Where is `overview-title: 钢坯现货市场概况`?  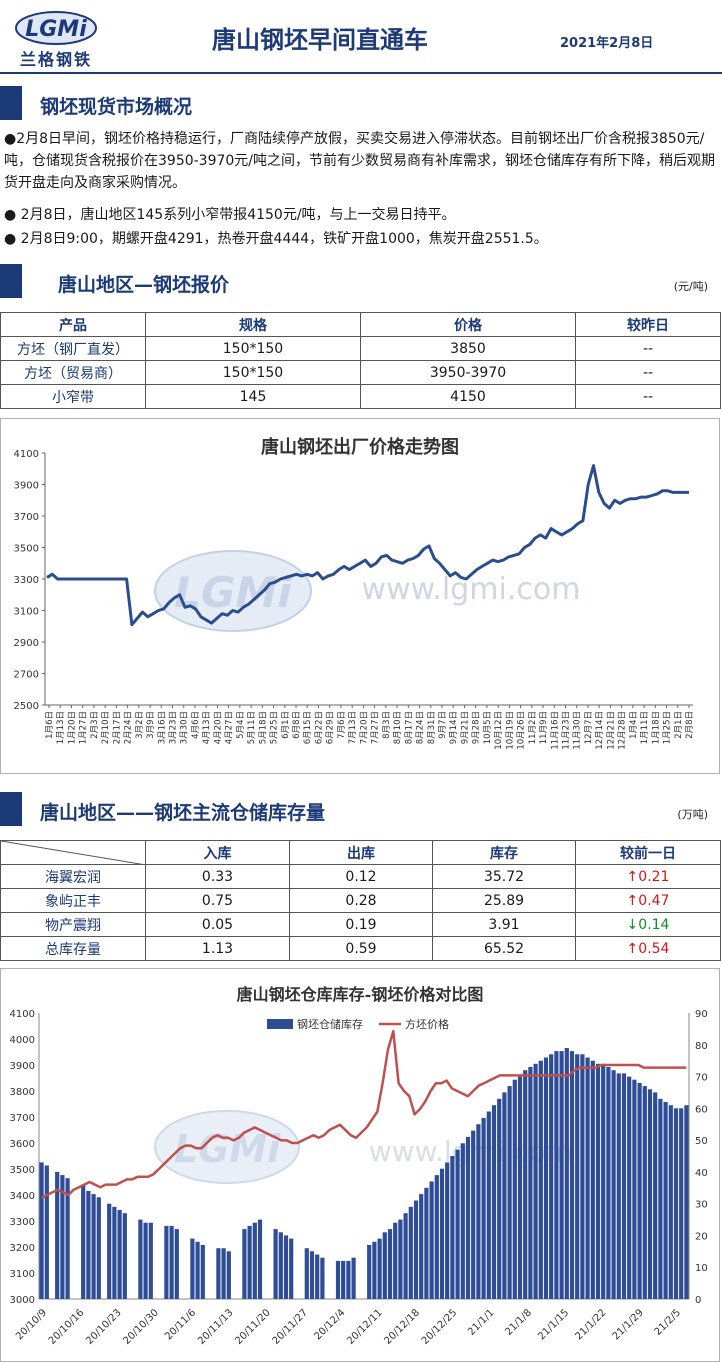 overview-title: 钢坯现货市场概况 is located at coordinates (116, 107).